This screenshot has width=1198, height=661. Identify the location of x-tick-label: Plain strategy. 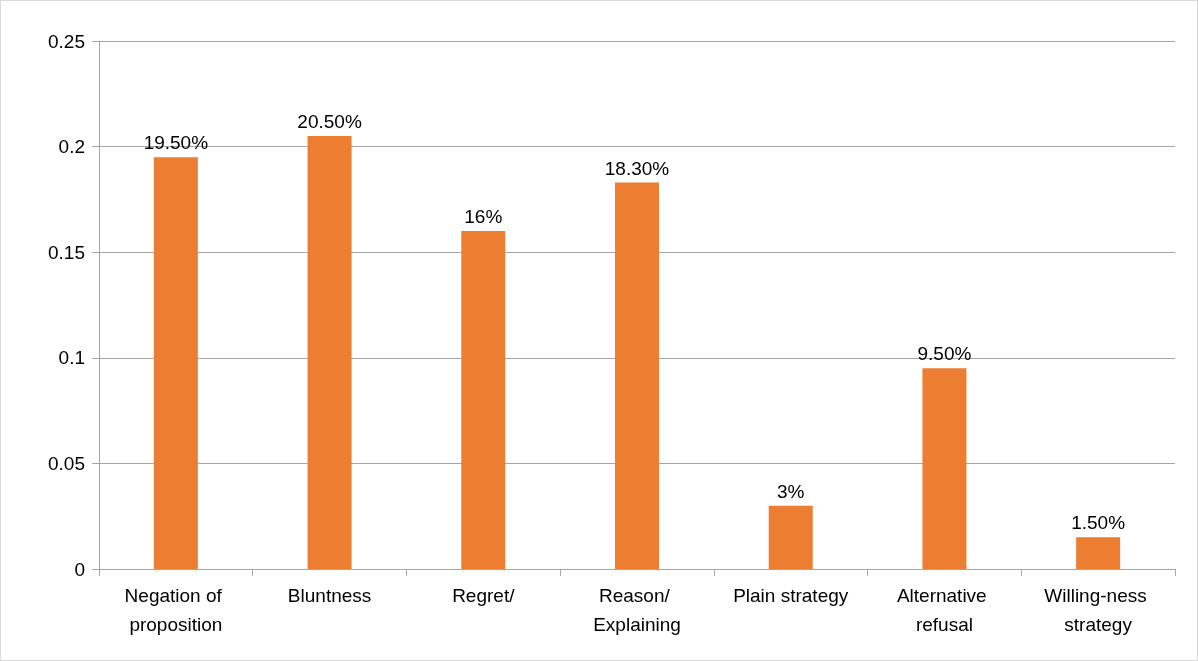
(791, 595).